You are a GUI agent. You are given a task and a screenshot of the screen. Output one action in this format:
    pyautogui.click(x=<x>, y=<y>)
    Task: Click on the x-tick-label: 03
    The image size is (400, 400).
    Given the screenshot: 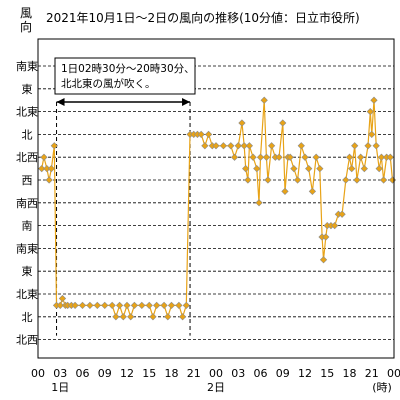 What is the action you would take?
    pyautogui.click(x=238, y=373)
    